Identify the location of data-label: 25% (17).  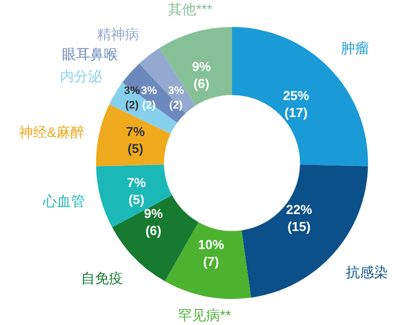
(296, 104).